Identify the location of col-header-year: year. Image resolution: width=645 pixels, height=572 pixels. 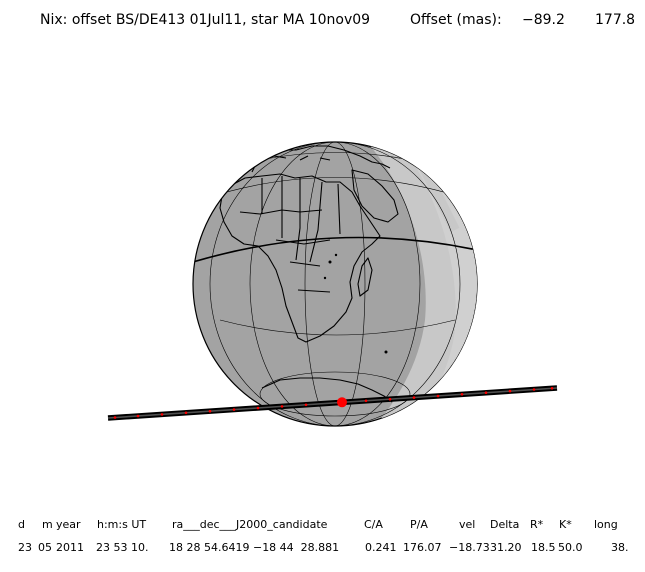
(68, 524).